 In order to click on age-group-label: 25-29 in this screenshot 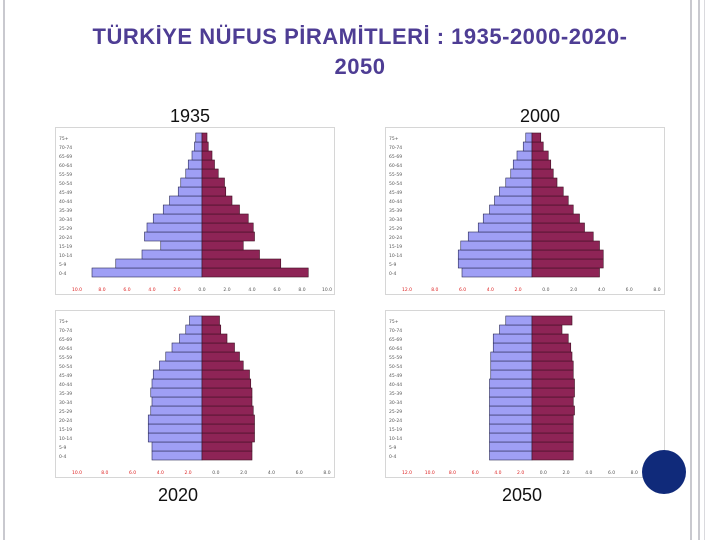, I will do `click(65, 229)`.